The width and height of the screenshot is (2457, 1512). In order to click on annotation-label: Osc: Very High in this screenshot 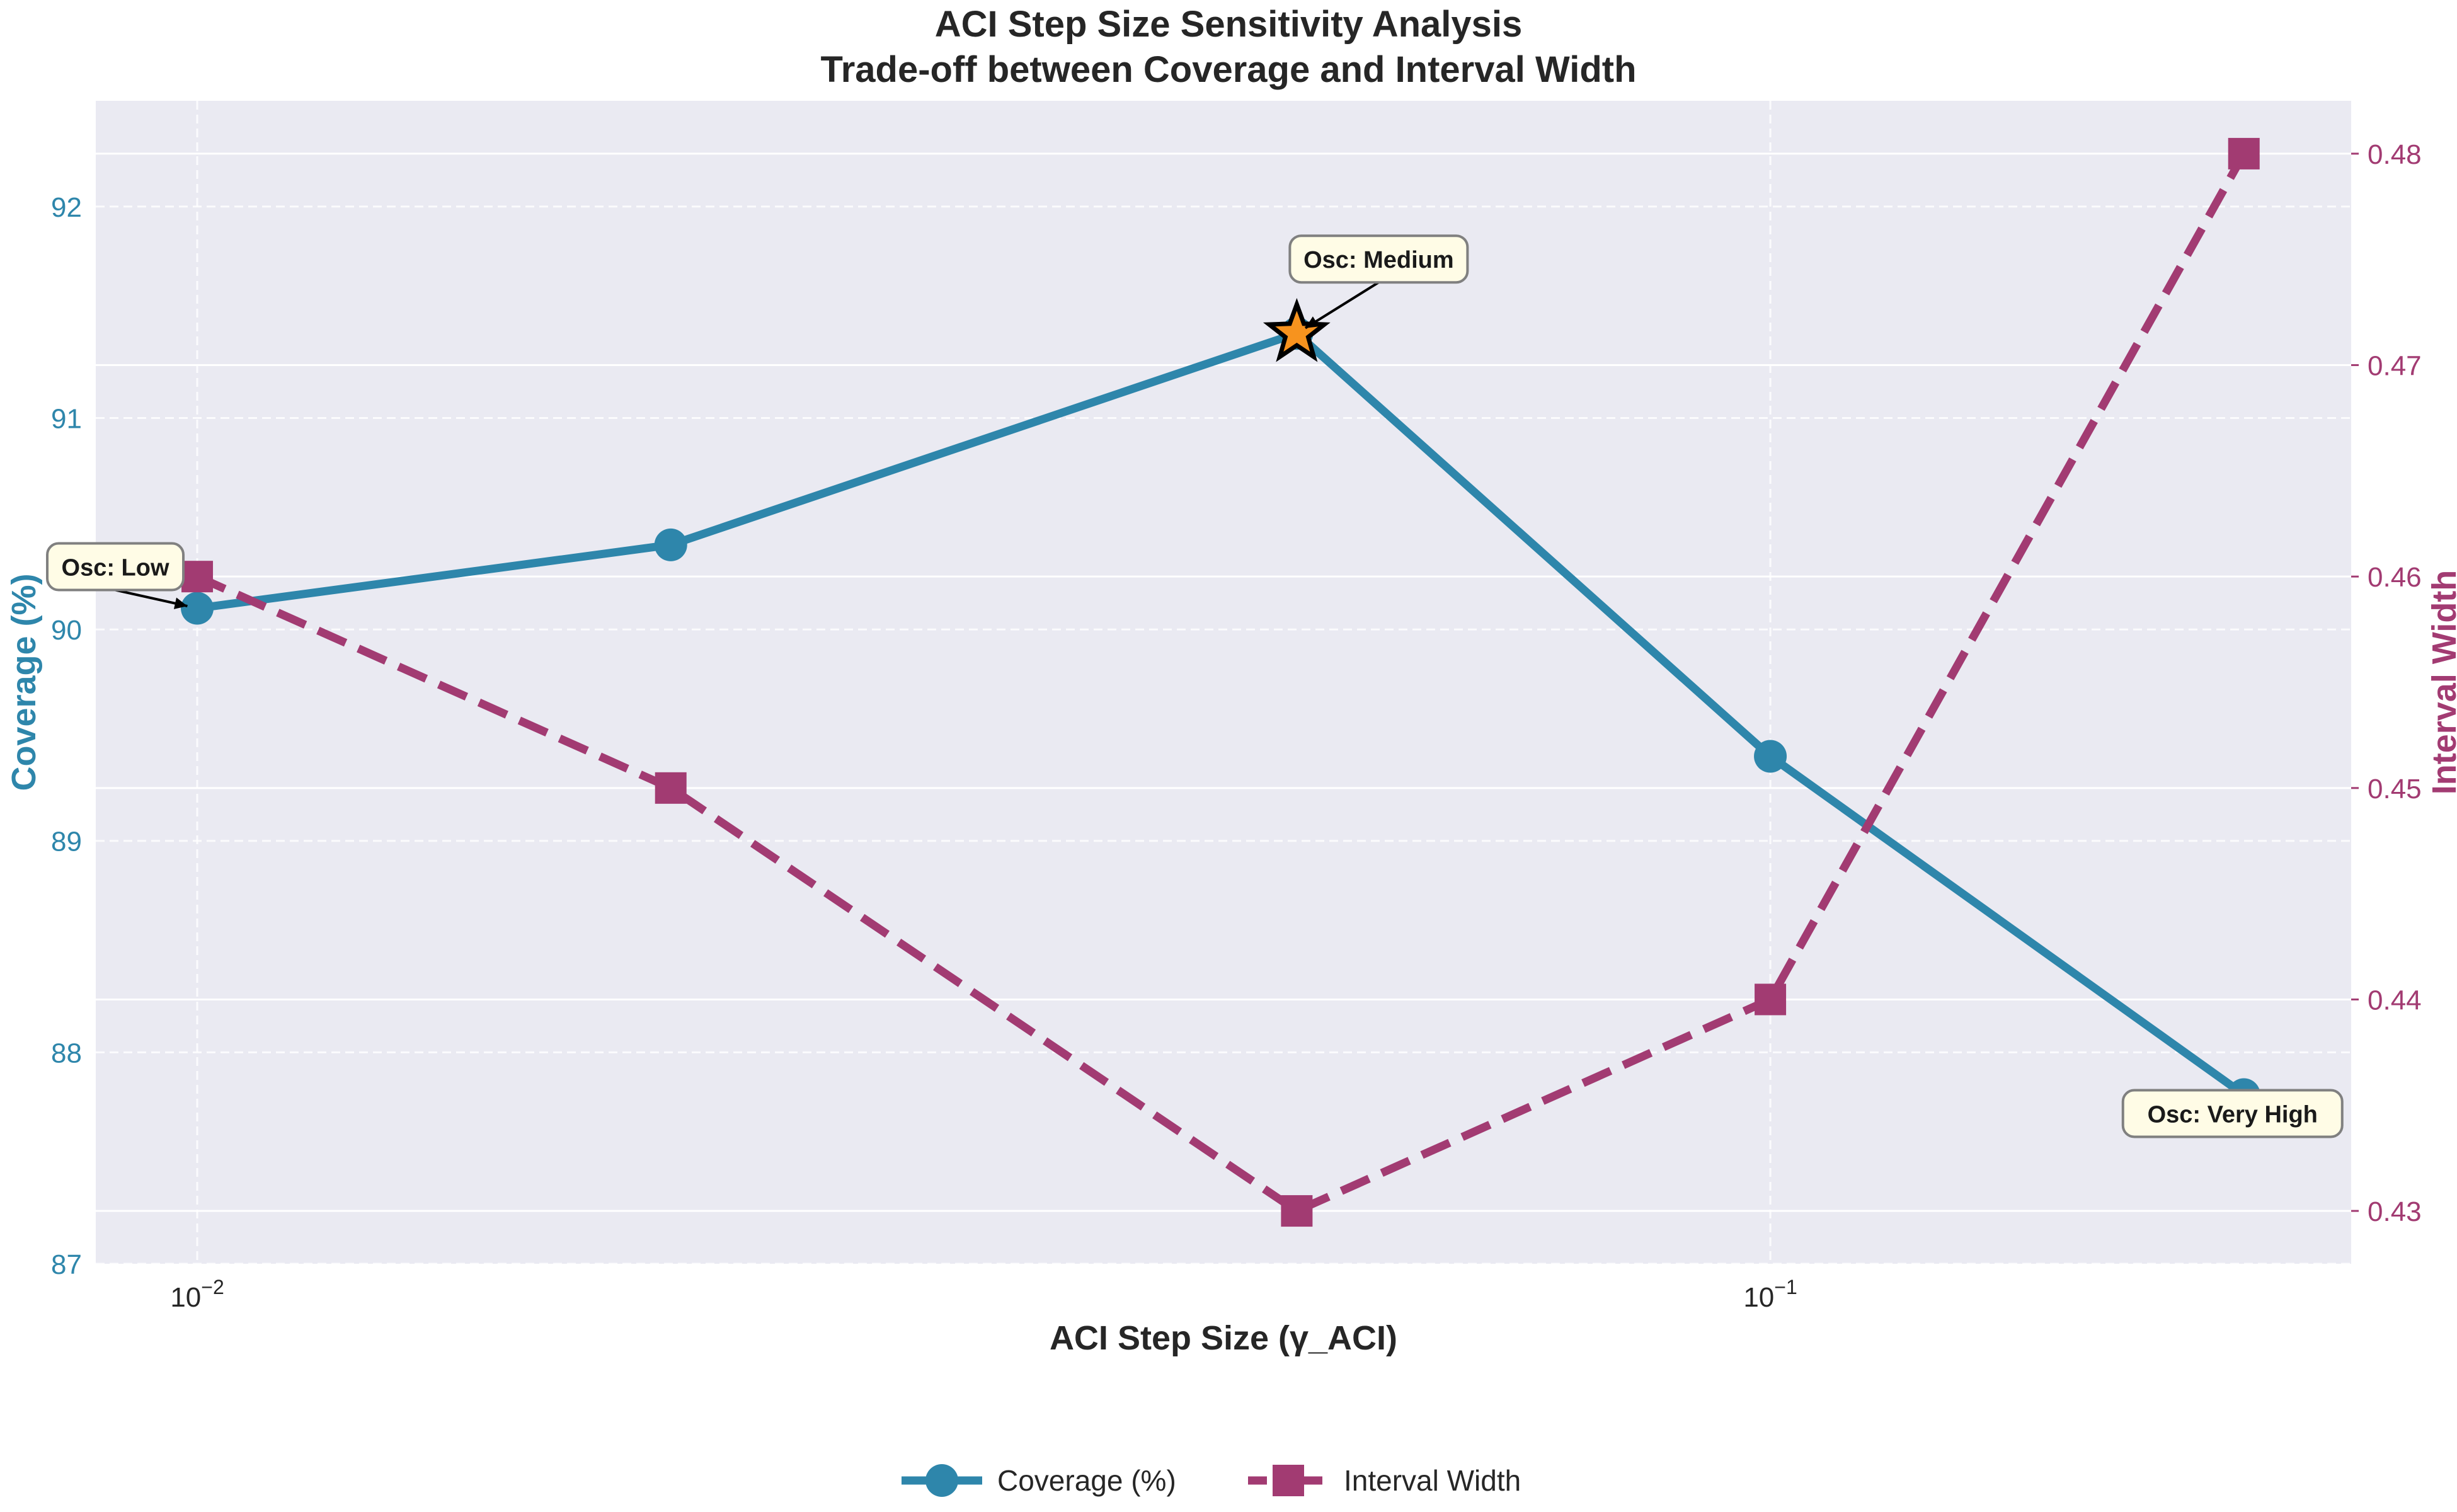, I will do `click(2233, 1114)`.